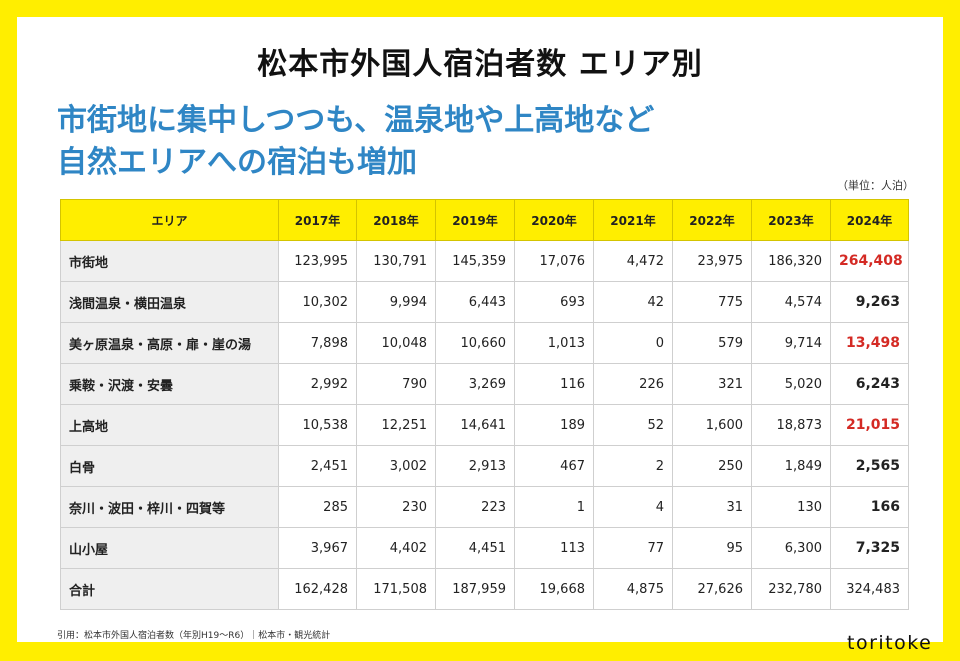 Image resolution: width=960 pixels, height=661 pixels. What do you see at coordinates (475, 466) in the screenshot?
I see `value-cell: 2,913` at bounding box center [475, 466].